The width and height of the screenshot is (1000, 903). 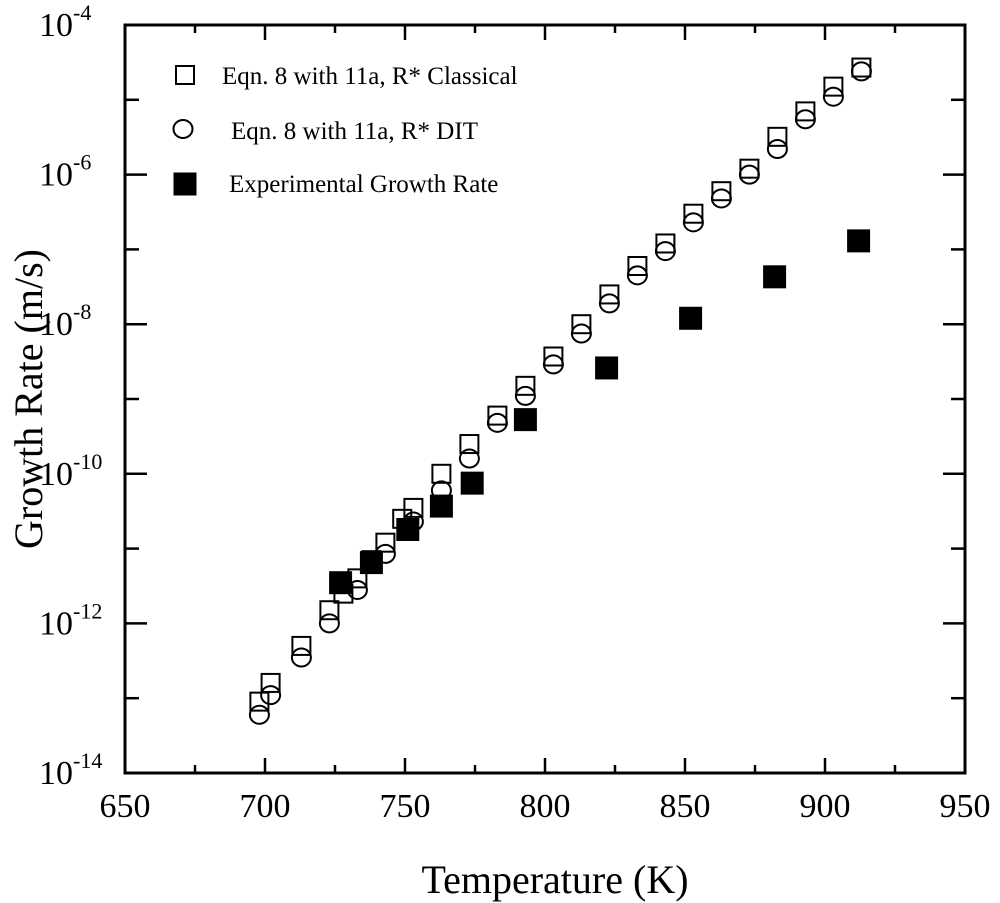 What do you see at coordinates (125, 806) in the screenshot?
I see `x-tick-label: 650` at bounding box center [125, 806].